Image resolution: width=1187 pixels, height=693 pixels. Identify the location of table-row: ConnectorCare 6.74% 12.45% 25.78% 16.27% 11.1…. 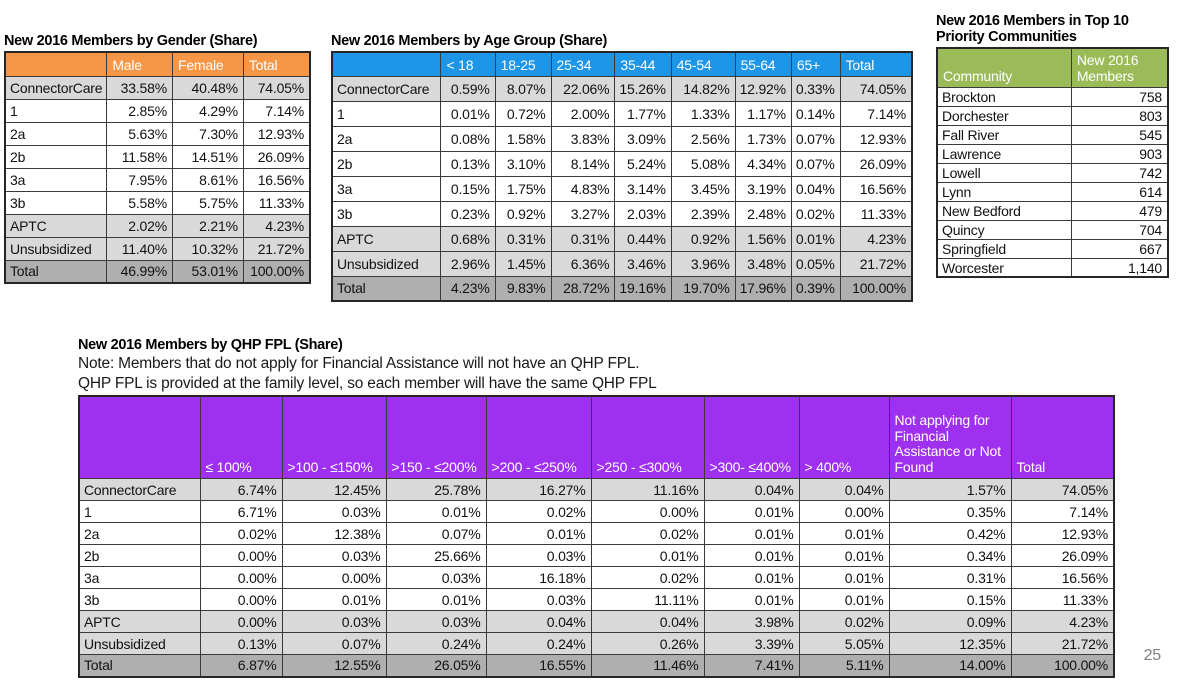
(596, 490).